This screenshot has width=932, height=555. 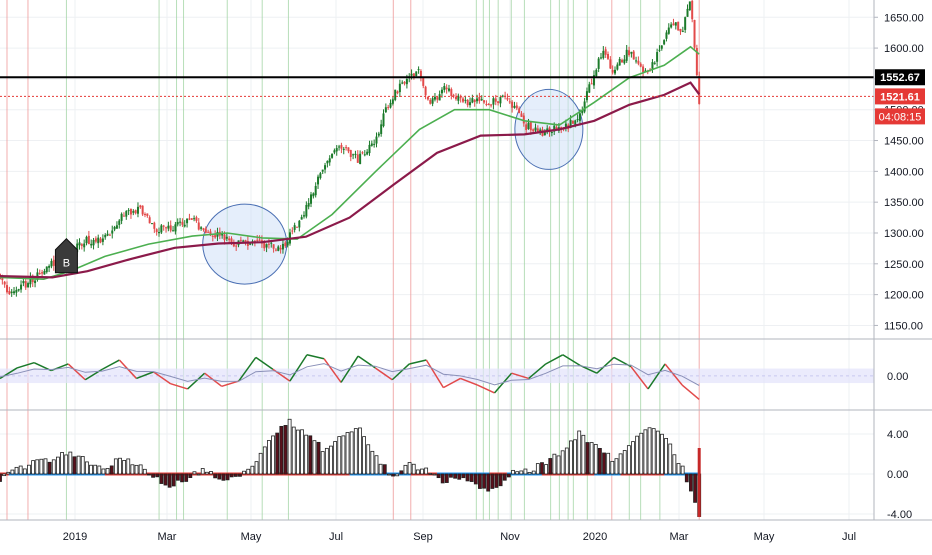 What do you see at coordinates (904, 296) in the screenshot?
I see `price-tick-label: 1200.00` at bounding box center [904, 296].